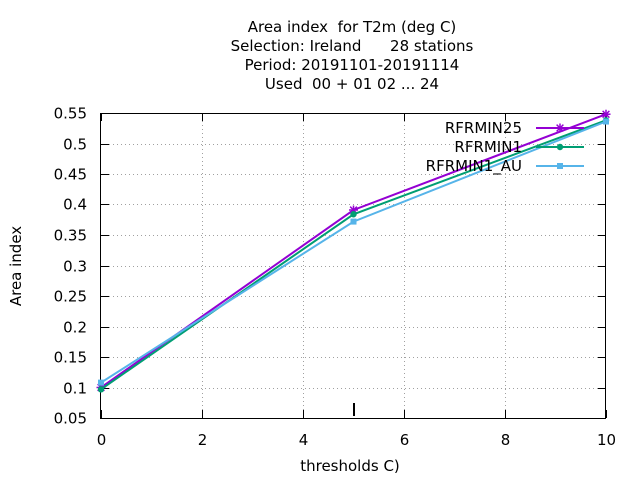 This screenshot has width=640, height=480. What do you see at coordinates (203, 440) in the screenshot?
I see `x-tick-label: 2` at bounding box center [203, 440].